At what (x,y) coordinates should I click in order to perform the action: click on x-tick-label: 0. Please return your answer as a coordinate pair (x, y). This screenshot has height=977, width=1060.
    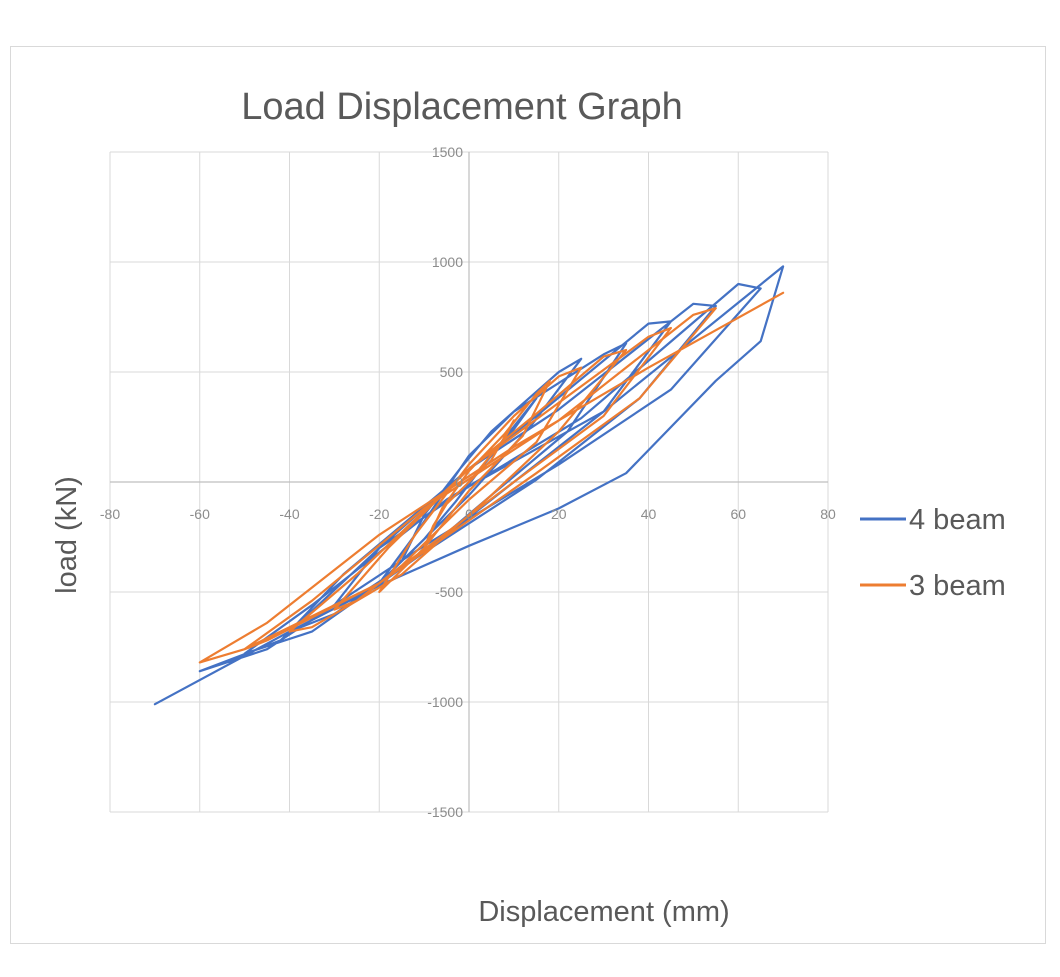
    Looking at the image, I should click on (469, 514).